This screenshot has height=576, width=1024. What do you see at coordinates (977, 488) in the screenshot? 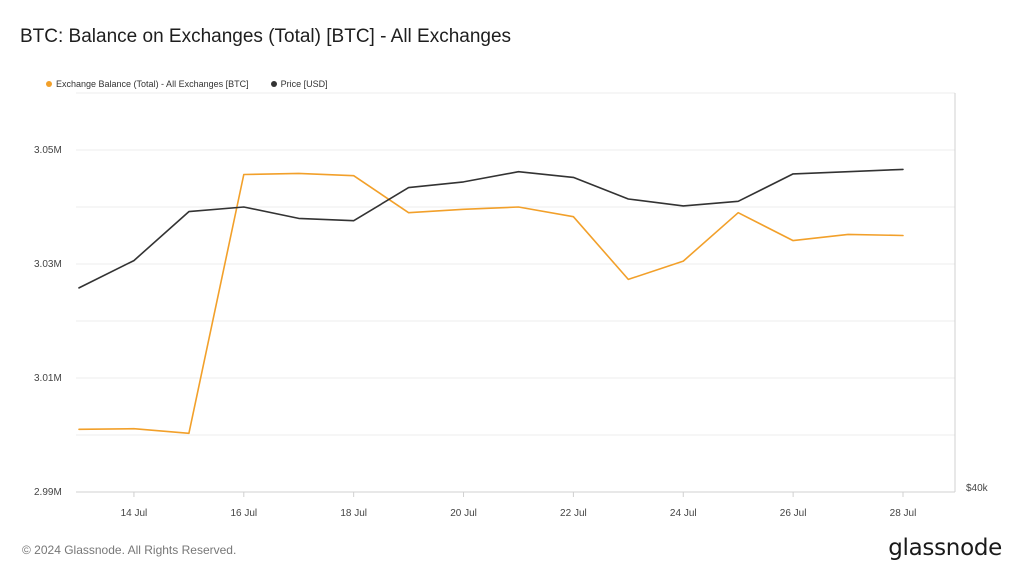
I see `y-right-tick-label: $40k` at bounding box center [977, 488].